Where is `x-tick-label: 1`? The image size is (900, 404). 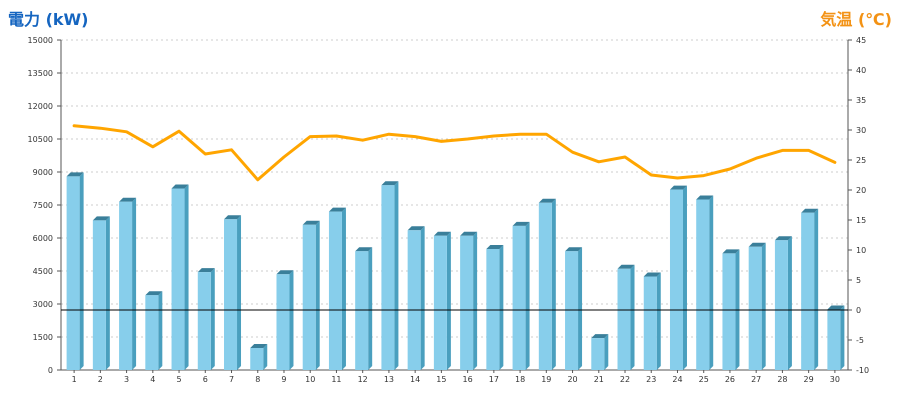 x-tick-label: 1 is located at coordinates (74, 379).